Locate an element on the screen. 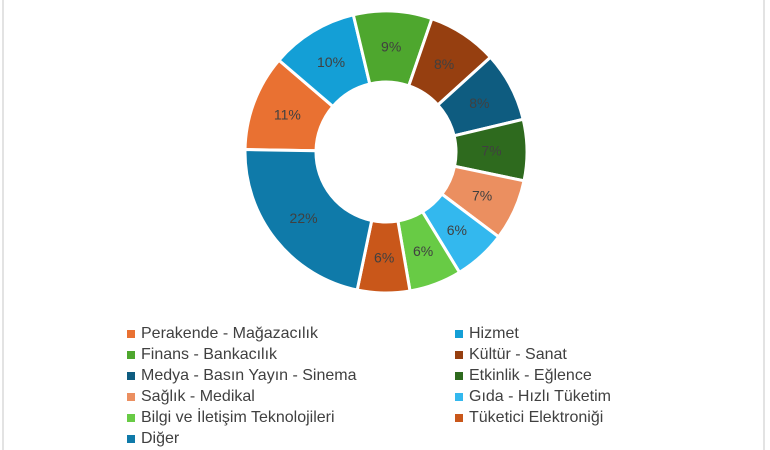 This screenshot has width=770, height=450. legend-item: Gıda - Hızlı Tüketim is located at coordinates (551, 396).